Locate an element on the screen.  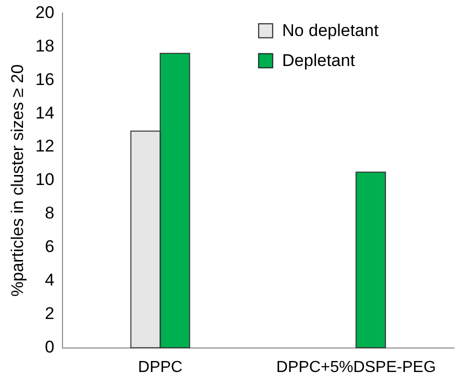
legend-label: Depletant is located at coordinates (319, 60).